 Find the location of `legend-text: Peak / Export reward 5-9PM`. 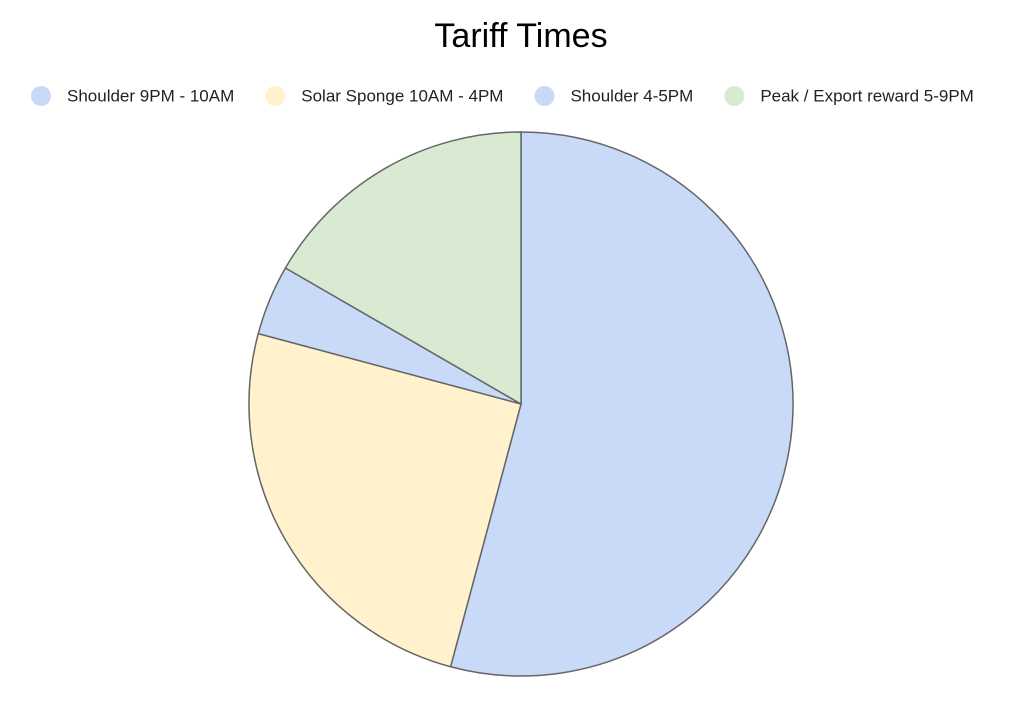

legend-text: Peak / Export reward 5-9PM is located at coordinates (867, 95).